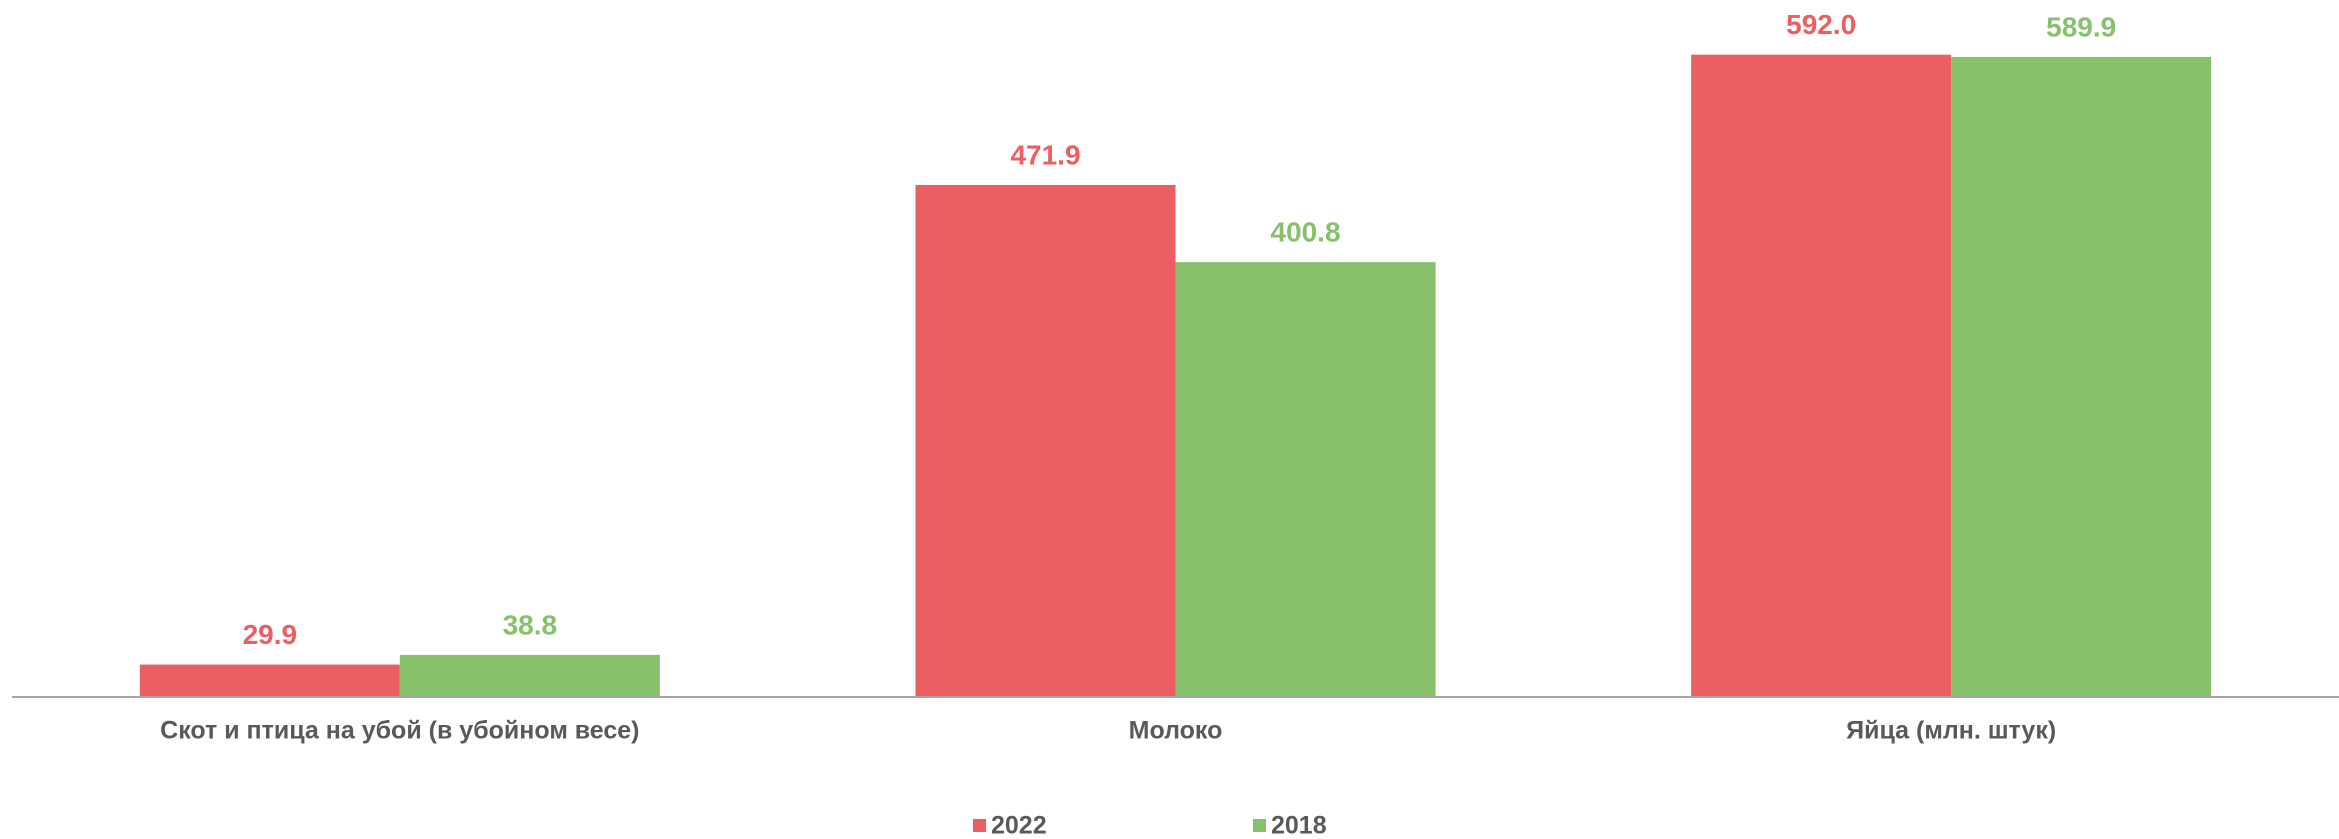  What do you see at coordinates (2081, 26) in the screenshot?
I see `data-label: 589.9` at bounding box center [2081, 26].